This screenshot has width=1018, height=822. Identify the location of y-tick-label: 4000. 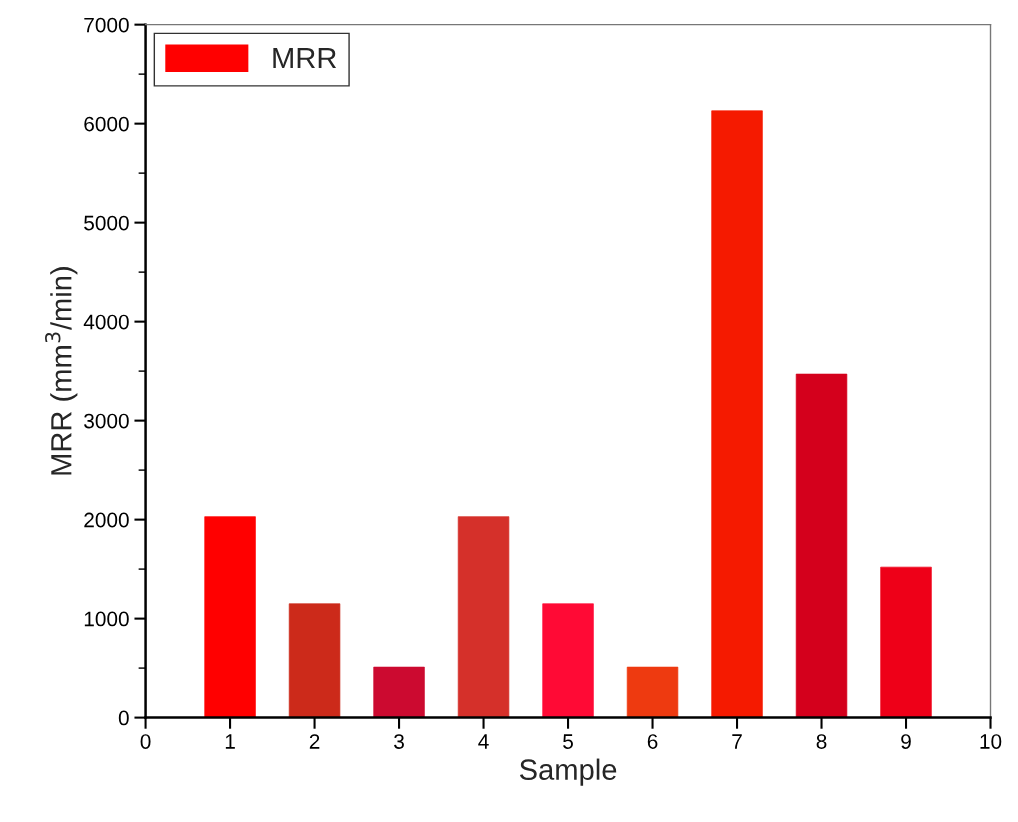
(106, 322).